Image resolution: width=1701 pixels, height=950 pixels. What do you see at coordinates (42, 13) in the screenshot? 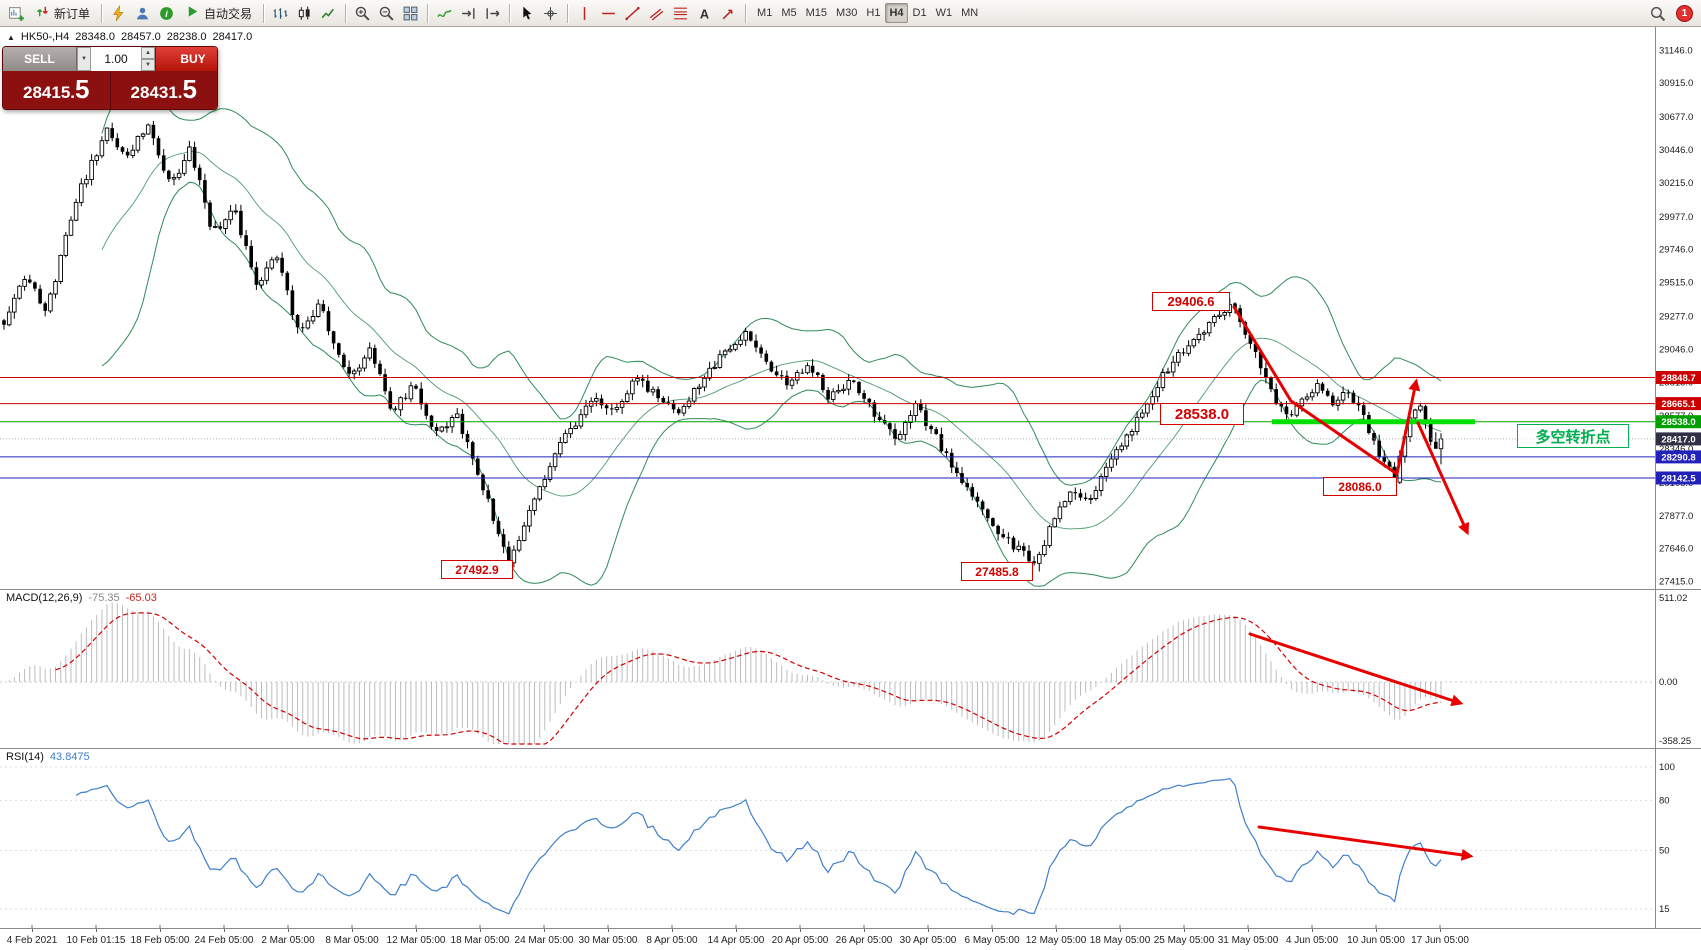
I see `order-arrows-icon` at bounding box center [42, 13].